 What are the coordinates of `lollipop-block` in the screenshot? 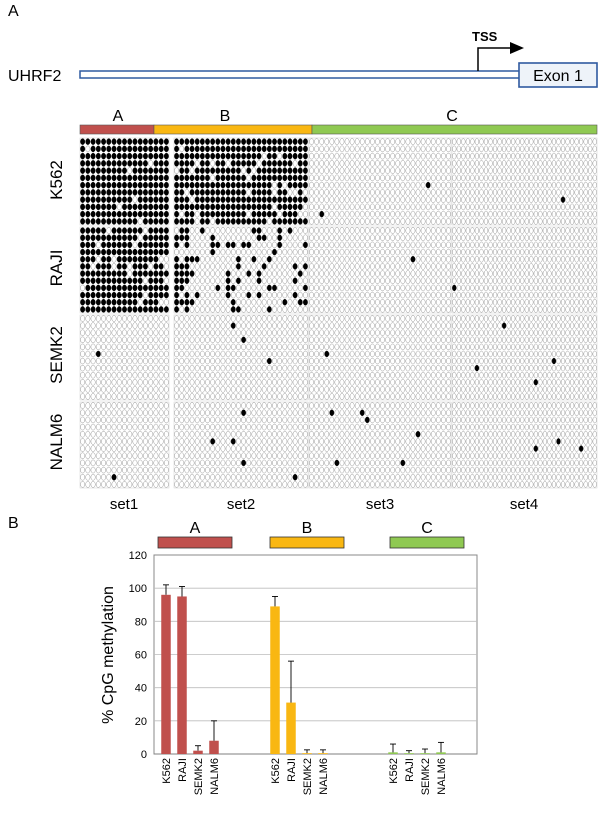 It's located at (124, 181).